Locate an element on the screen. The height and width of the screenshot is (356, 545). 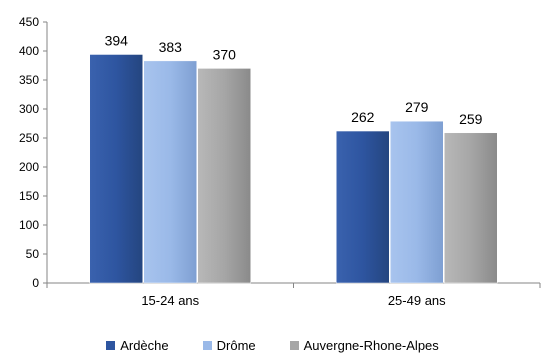
legend-label: Drôme is located at coordinates (236, 345).